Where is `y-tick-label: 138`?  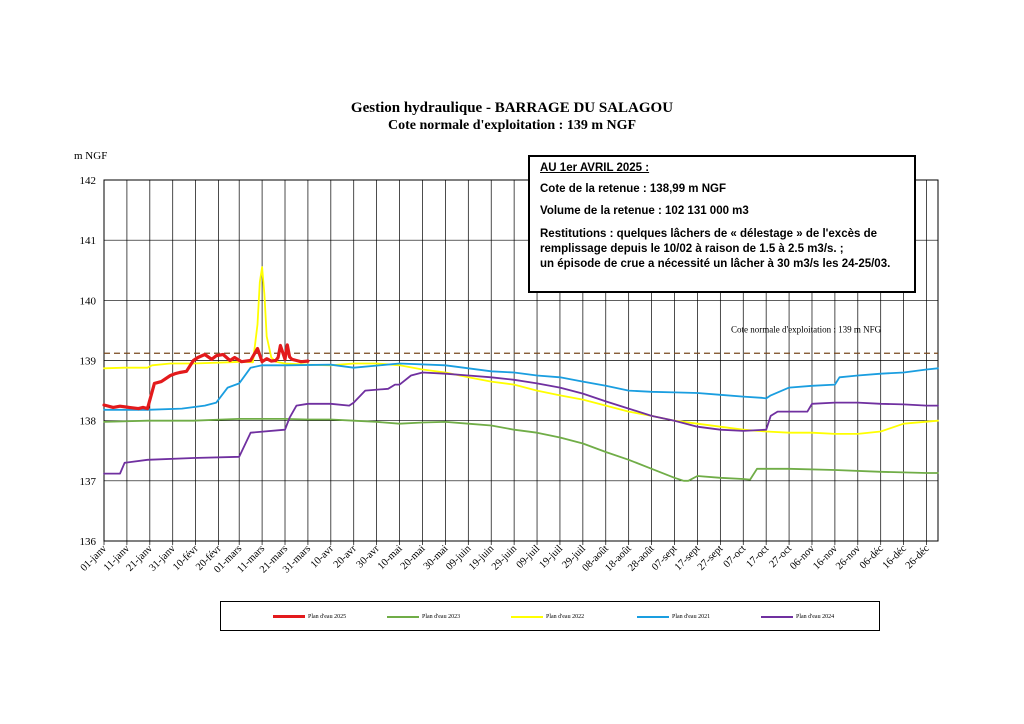
y-tick-label: 138 is located at coordinates (88, 422).